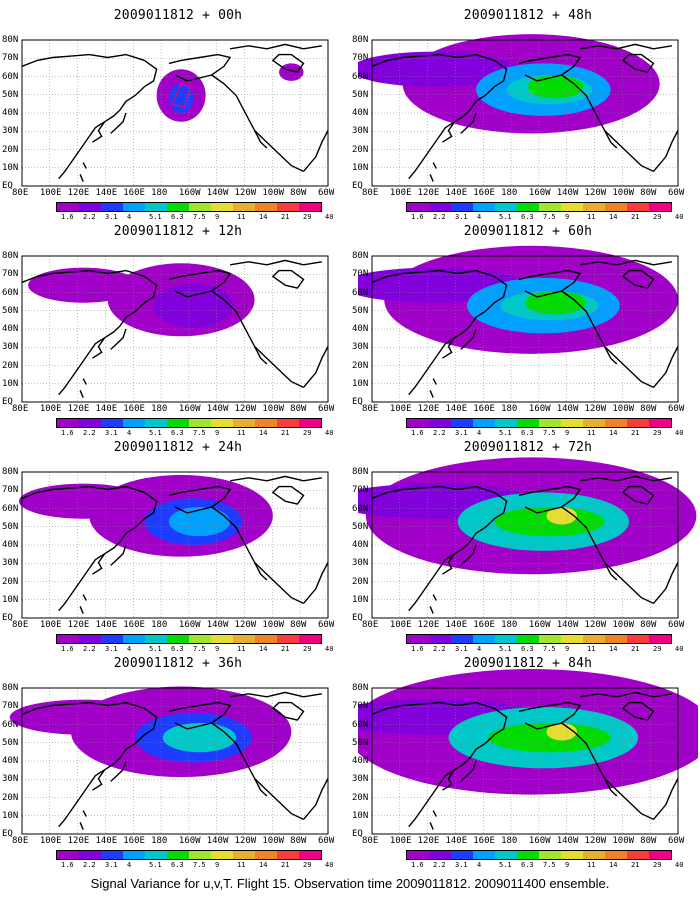 The height and width of the screenshot is (900, 700). I want to click on lon-tick-label: 120E, so click(78, 193).